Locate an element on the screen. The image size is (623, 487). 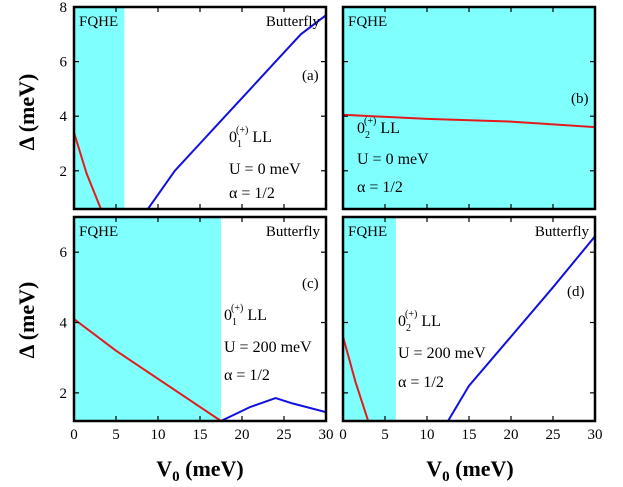
ll-label-a: 01 (+) LL is located at coordinates (250, 137).